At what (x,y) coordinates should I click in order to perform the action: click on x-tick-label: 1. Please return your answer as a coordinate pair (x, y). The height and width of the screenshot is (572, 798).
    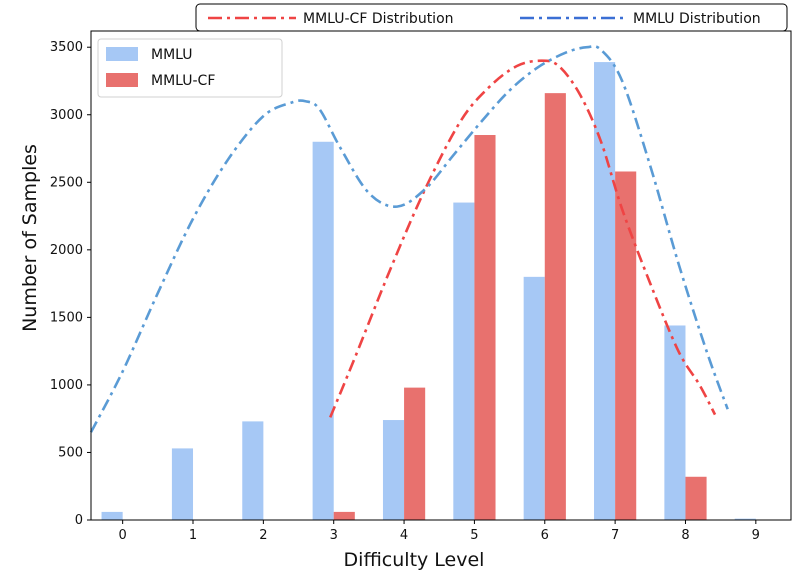
    Looking at the image, I should click on (193, 535).